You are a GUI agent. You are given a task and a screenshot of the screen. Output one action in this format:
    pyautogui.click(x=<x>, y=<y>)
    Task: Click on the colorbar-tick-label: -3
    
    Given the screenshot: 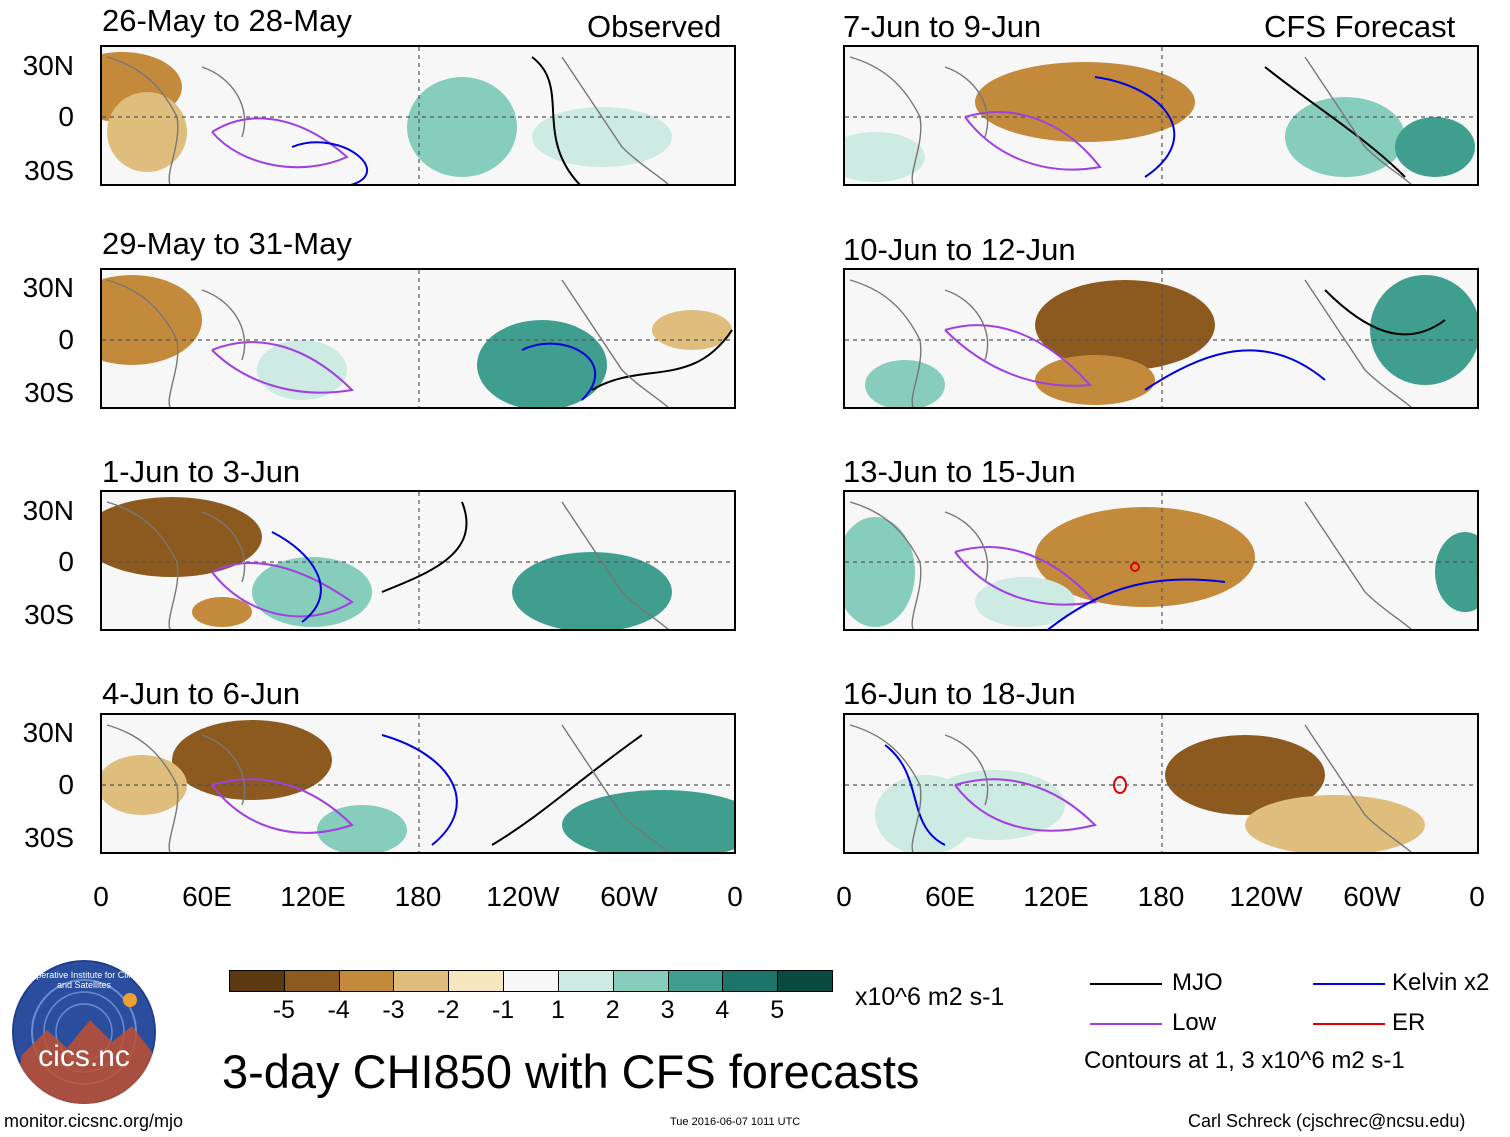 What is the action you would take?
    pyautogui.click(x=393, y=1010)
    